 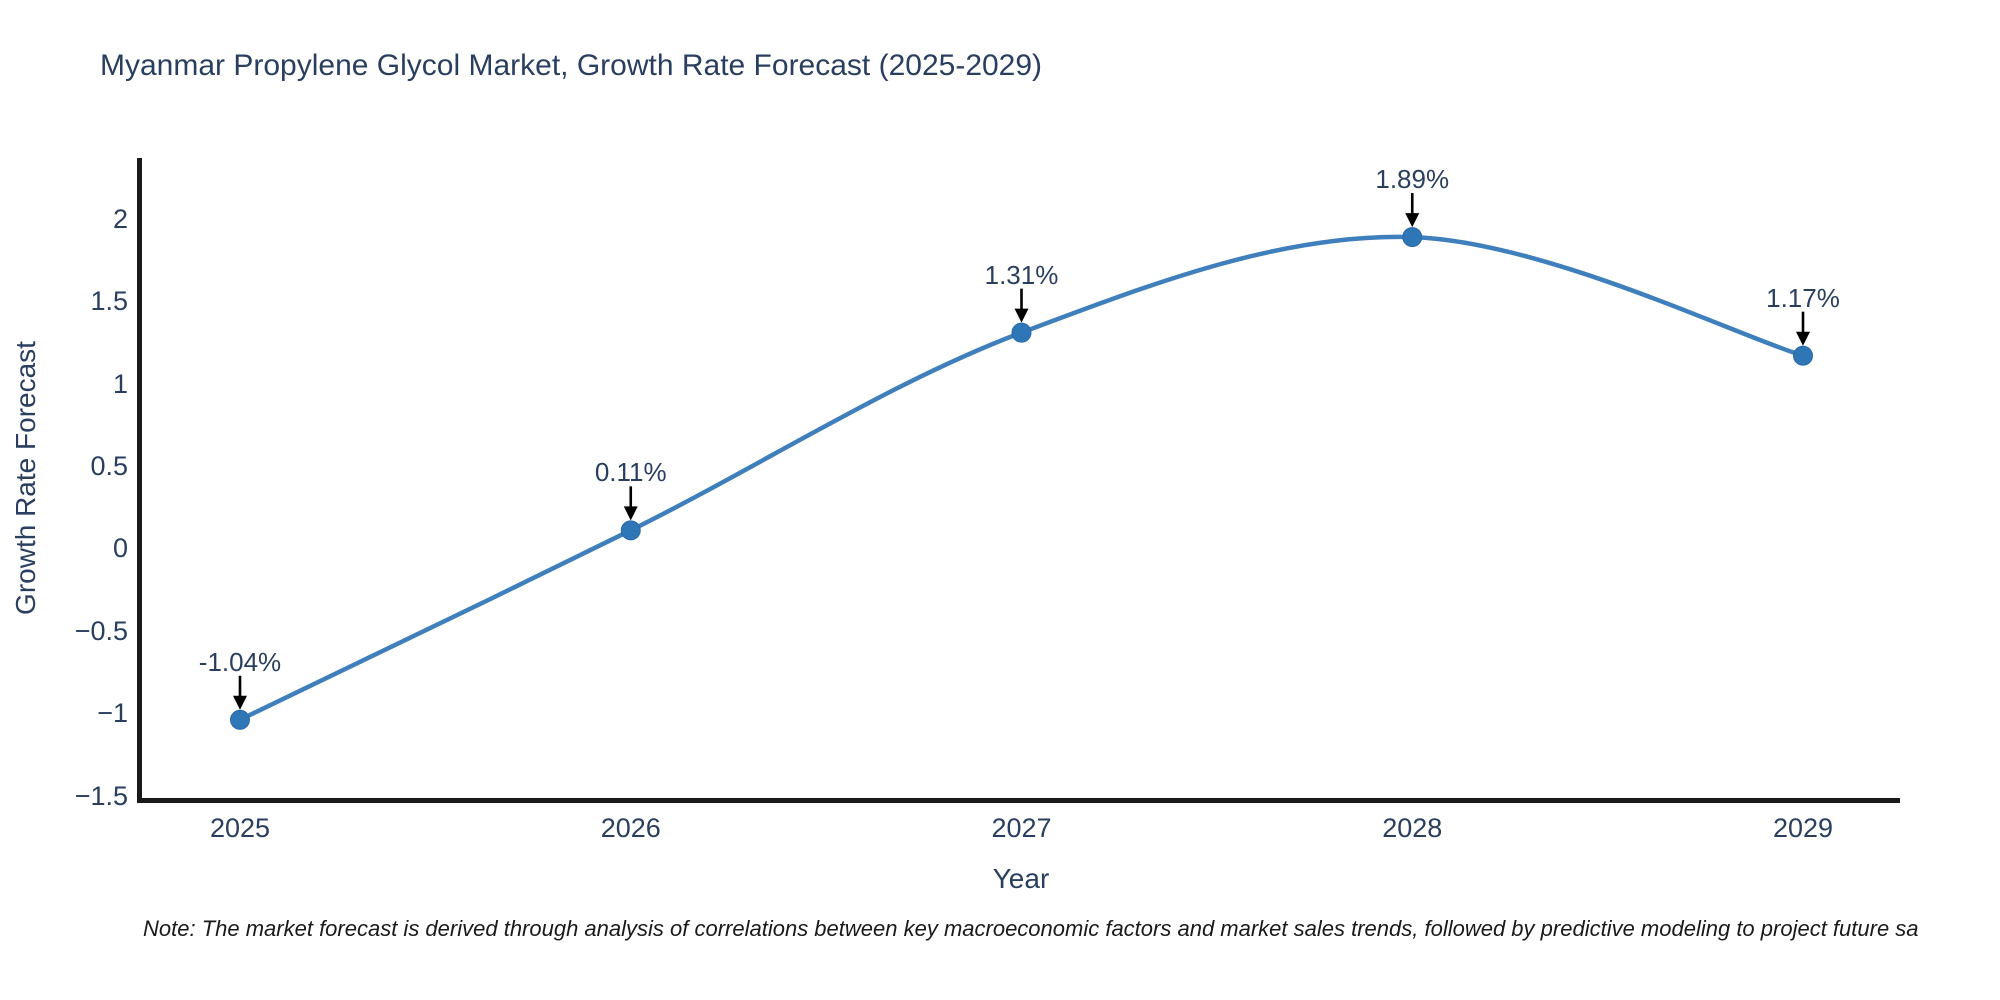 I want to click on y-tick-label: 0, so click(x=120, y=548).